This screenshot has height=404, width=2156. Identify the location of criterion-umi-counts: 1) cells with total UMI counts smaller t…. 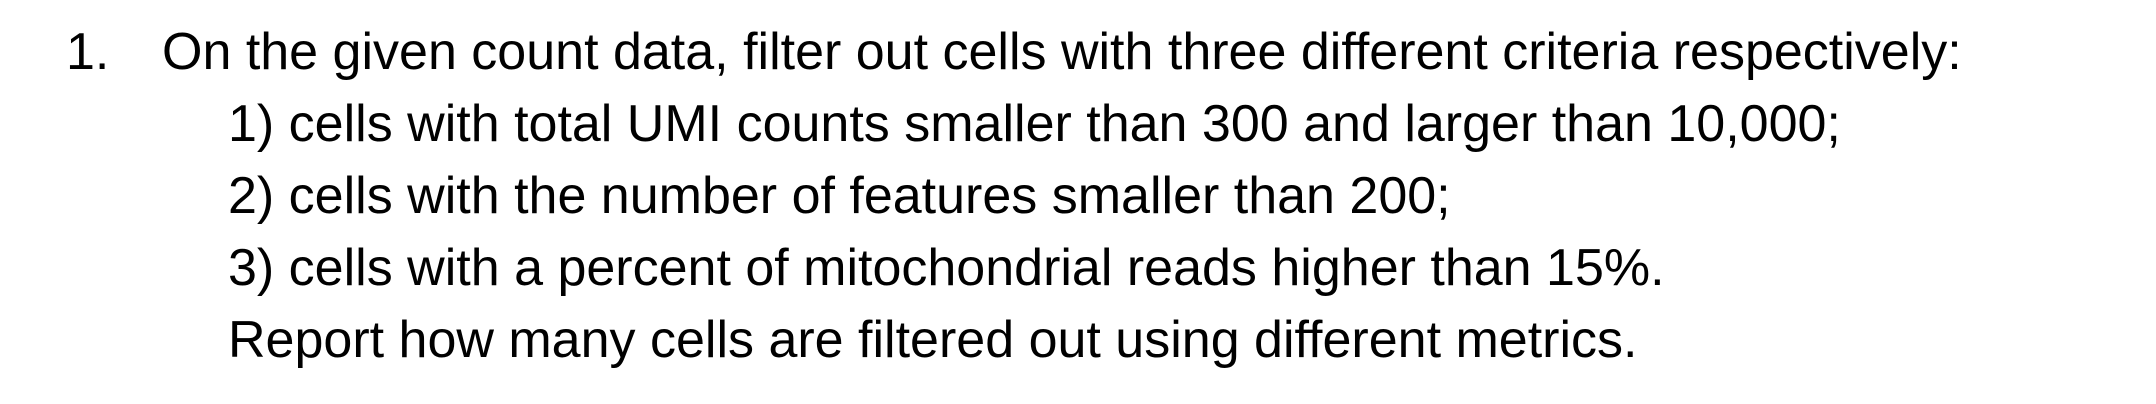
(1034, 124).